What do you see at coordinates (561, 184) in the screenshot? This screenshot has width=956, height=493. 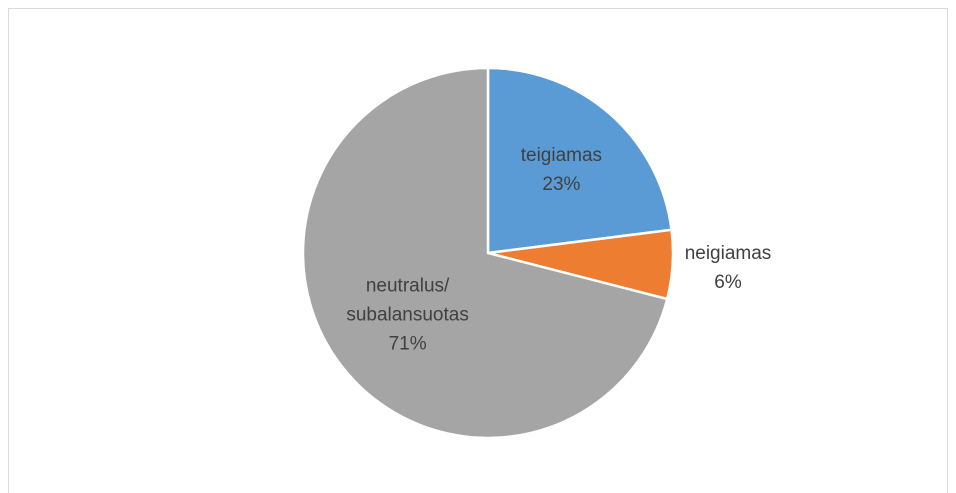 I see `slice-value: 23%` at bounding box center [561, 184].